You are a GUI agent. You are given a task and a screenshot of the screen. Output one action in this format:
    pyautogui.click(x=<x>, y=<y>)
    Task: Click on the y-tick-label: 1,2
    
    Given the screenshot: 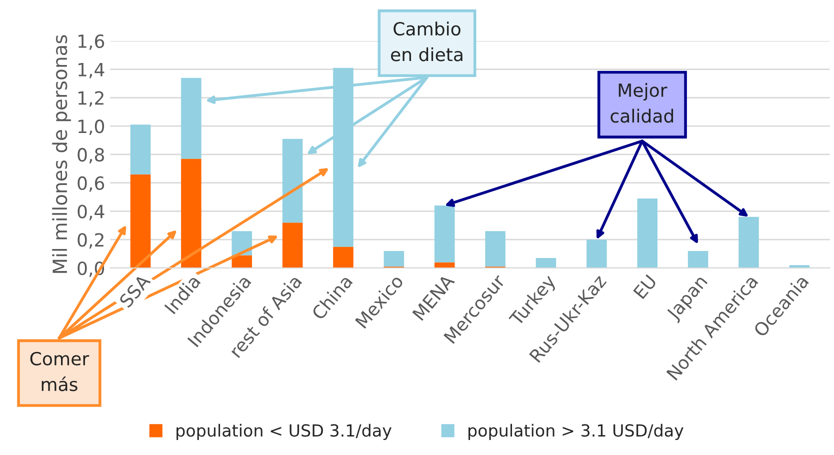 What is the action you would take?
    pyautogui.click(x=91, y=99)
    